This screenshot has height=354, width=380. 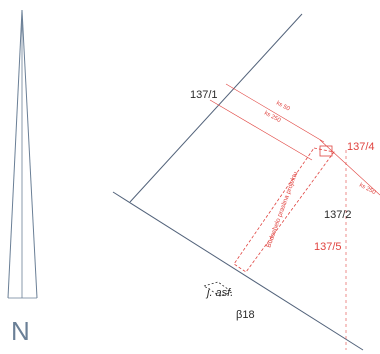 I want to click on dimension-line-ks50, so click(x=275, y=113).